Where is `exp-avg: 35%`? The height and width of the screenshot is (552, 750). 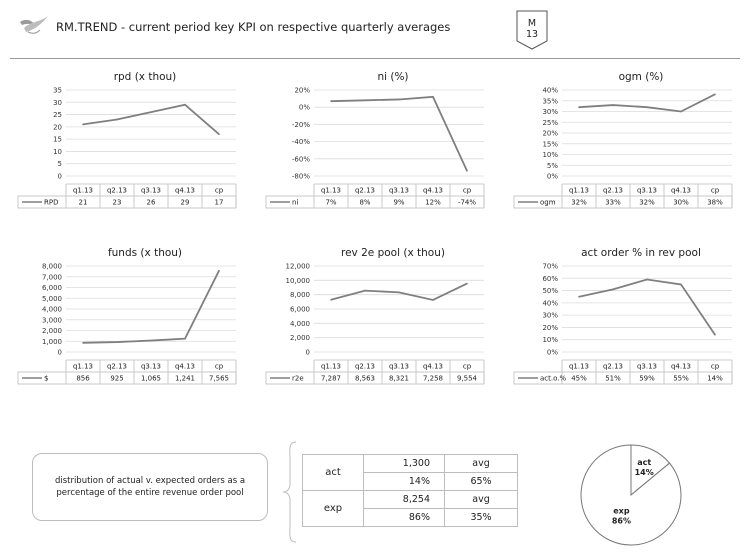 exp-avg: 35% is located at coordinates (481, 517).